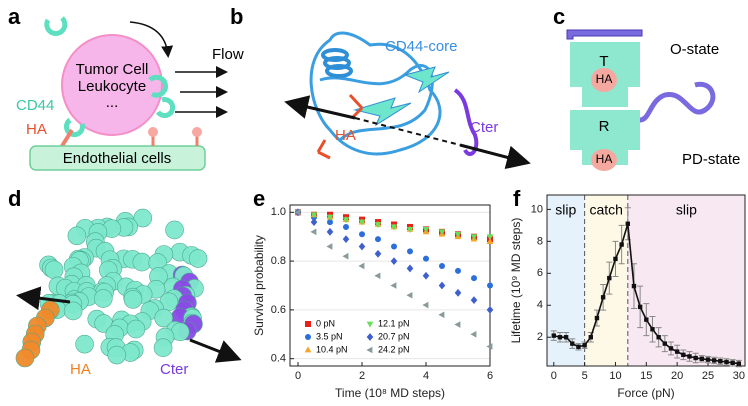 This screenshot has height=406, width=748. Describe the element at coordinates (67, 138) in the screenshot. I see `ha-chain` at that location.